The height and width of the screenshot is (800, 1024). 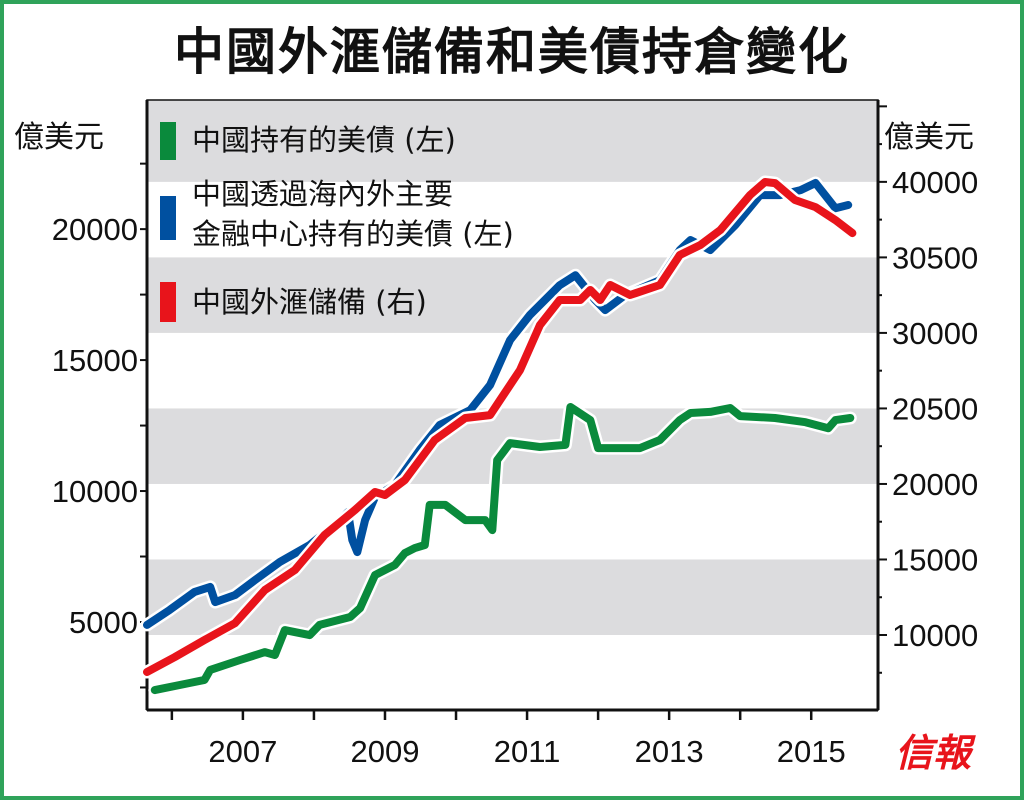 I want to click on x-tick-label: 2015, so click(x=811, y=751).